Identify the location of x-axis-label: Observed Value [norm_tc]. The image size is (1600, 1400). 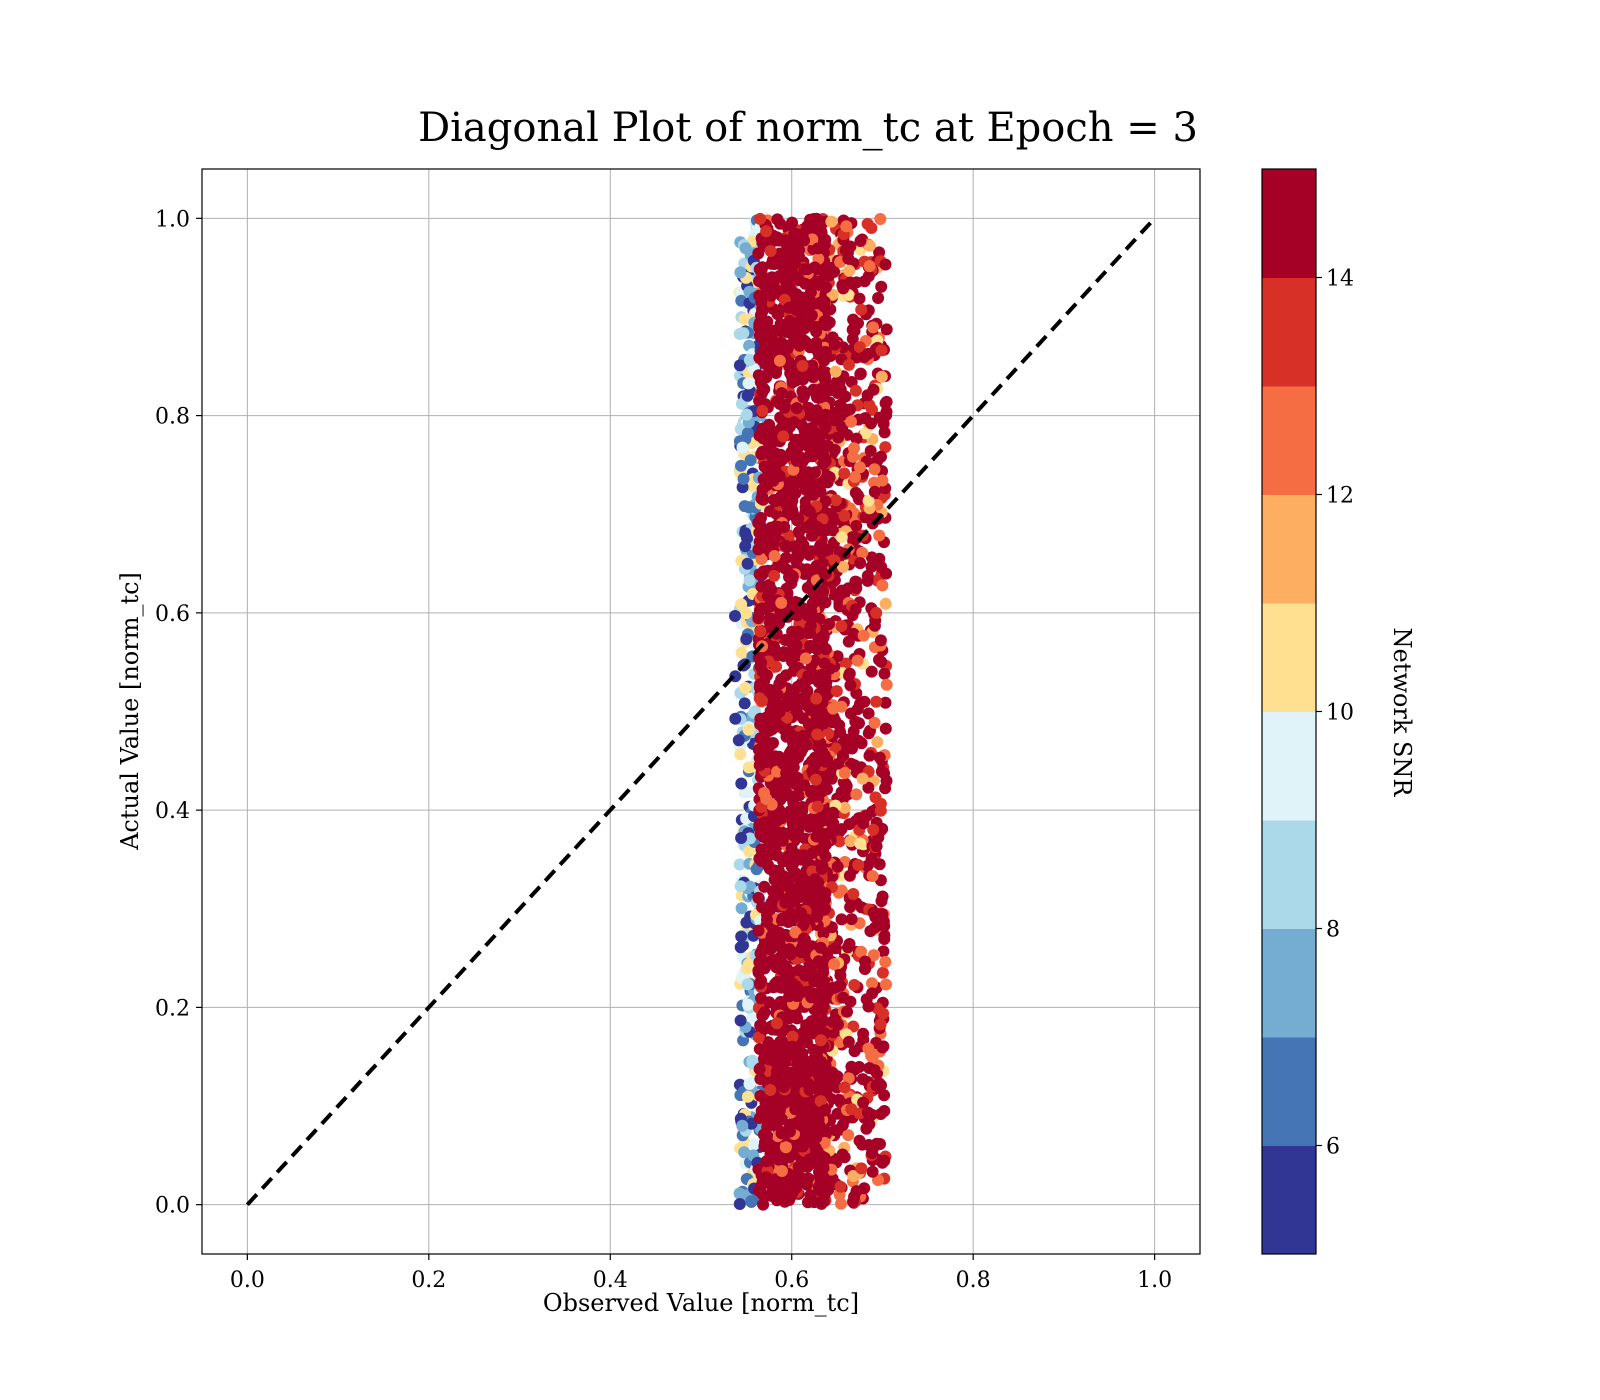
(701, 1303).